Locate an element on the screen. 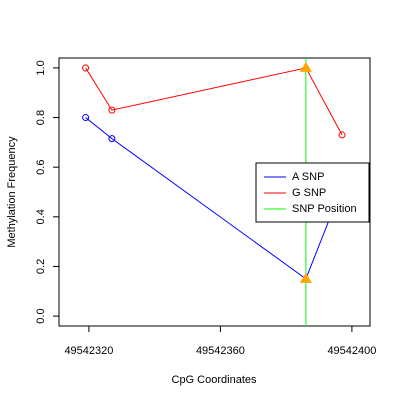 This screenshot has width=400, height=400. y-axis-label: Methylation Frequency is located at coordinates (12, 192).